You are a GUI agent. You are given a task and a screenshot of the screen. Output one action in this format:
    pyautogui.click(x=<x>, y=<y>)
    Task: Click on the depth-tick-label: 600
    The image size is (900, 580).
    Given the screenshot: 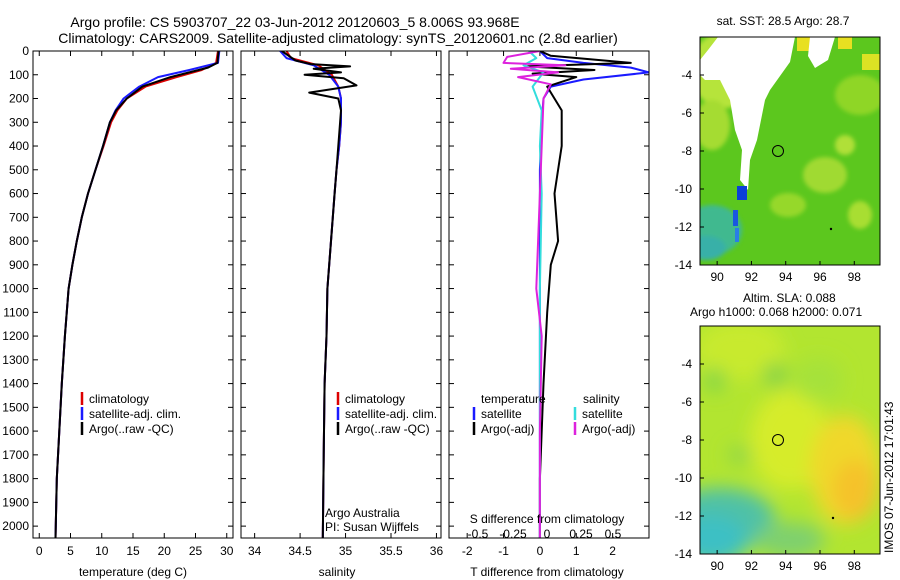 What is the action you would take?
    pyautogui.click(x=19, y=194)
    